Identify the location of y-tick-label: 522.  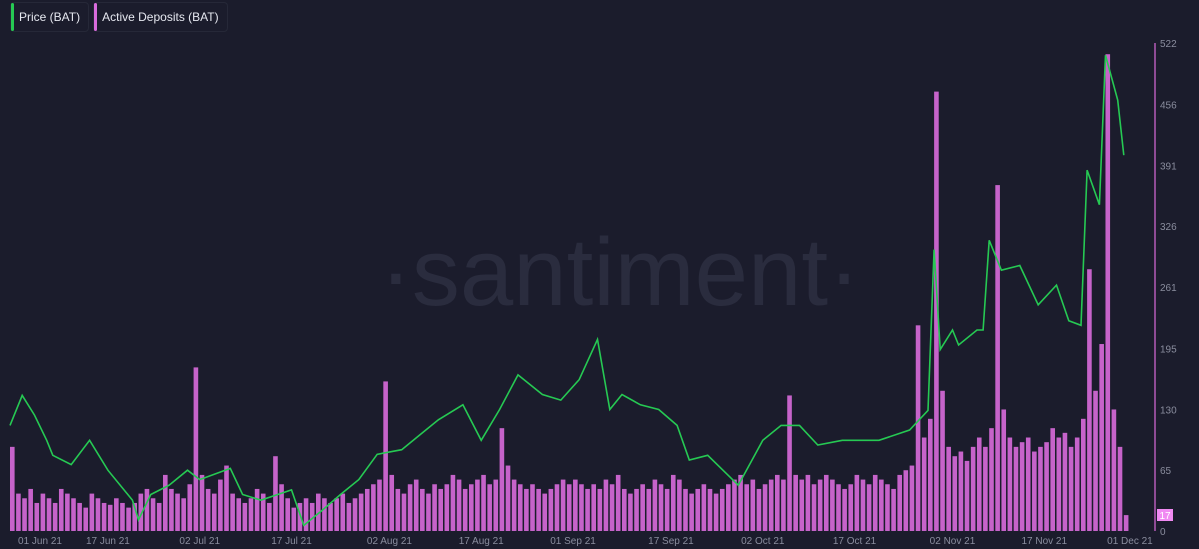
(1168, 44).